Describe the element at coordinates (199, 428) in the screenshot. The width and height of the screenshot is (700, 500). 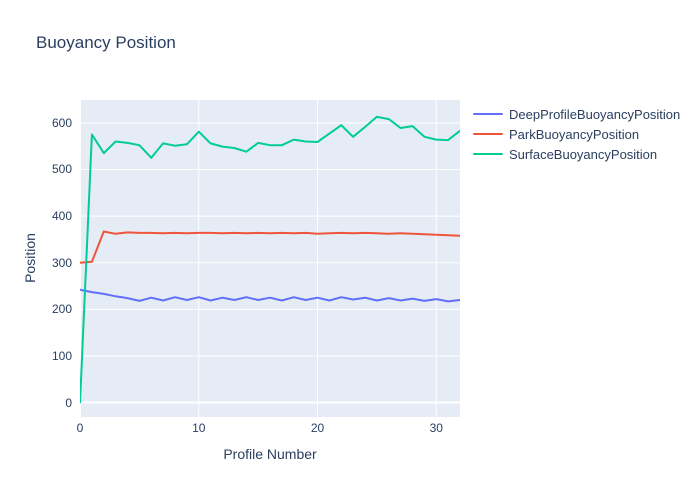
I see `x-tick-label: 10` at that location.